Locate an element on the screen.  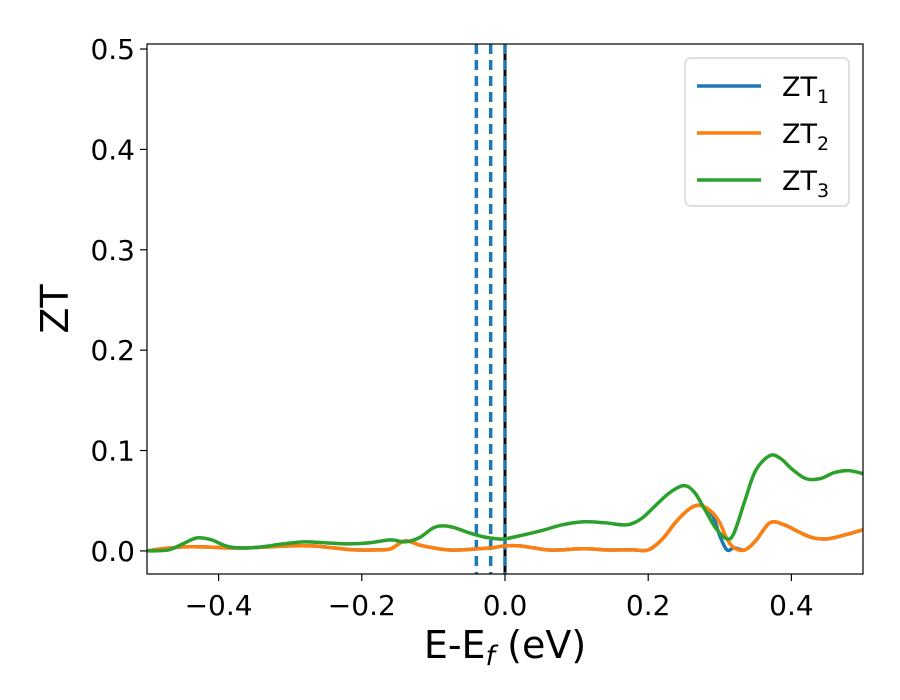
legend-label-zt1: ZT1 is located at coordinates (805, 90).